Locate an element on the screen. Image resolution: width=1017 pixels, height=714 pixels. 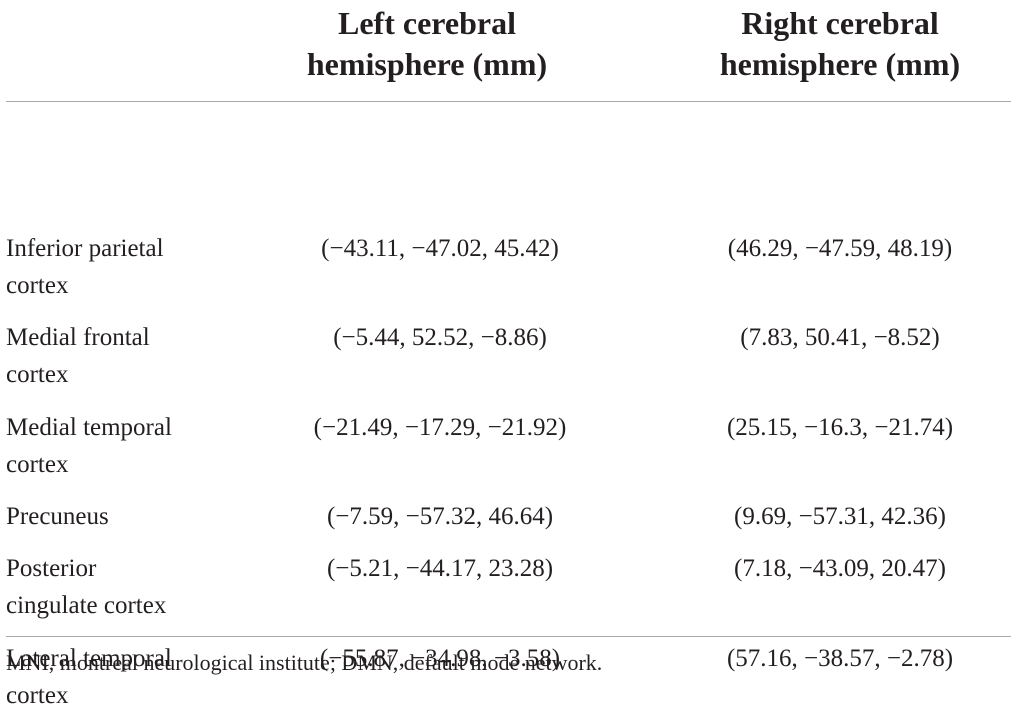
row-region-label: Medial temporal cortex is located at coordinates (89, 446).